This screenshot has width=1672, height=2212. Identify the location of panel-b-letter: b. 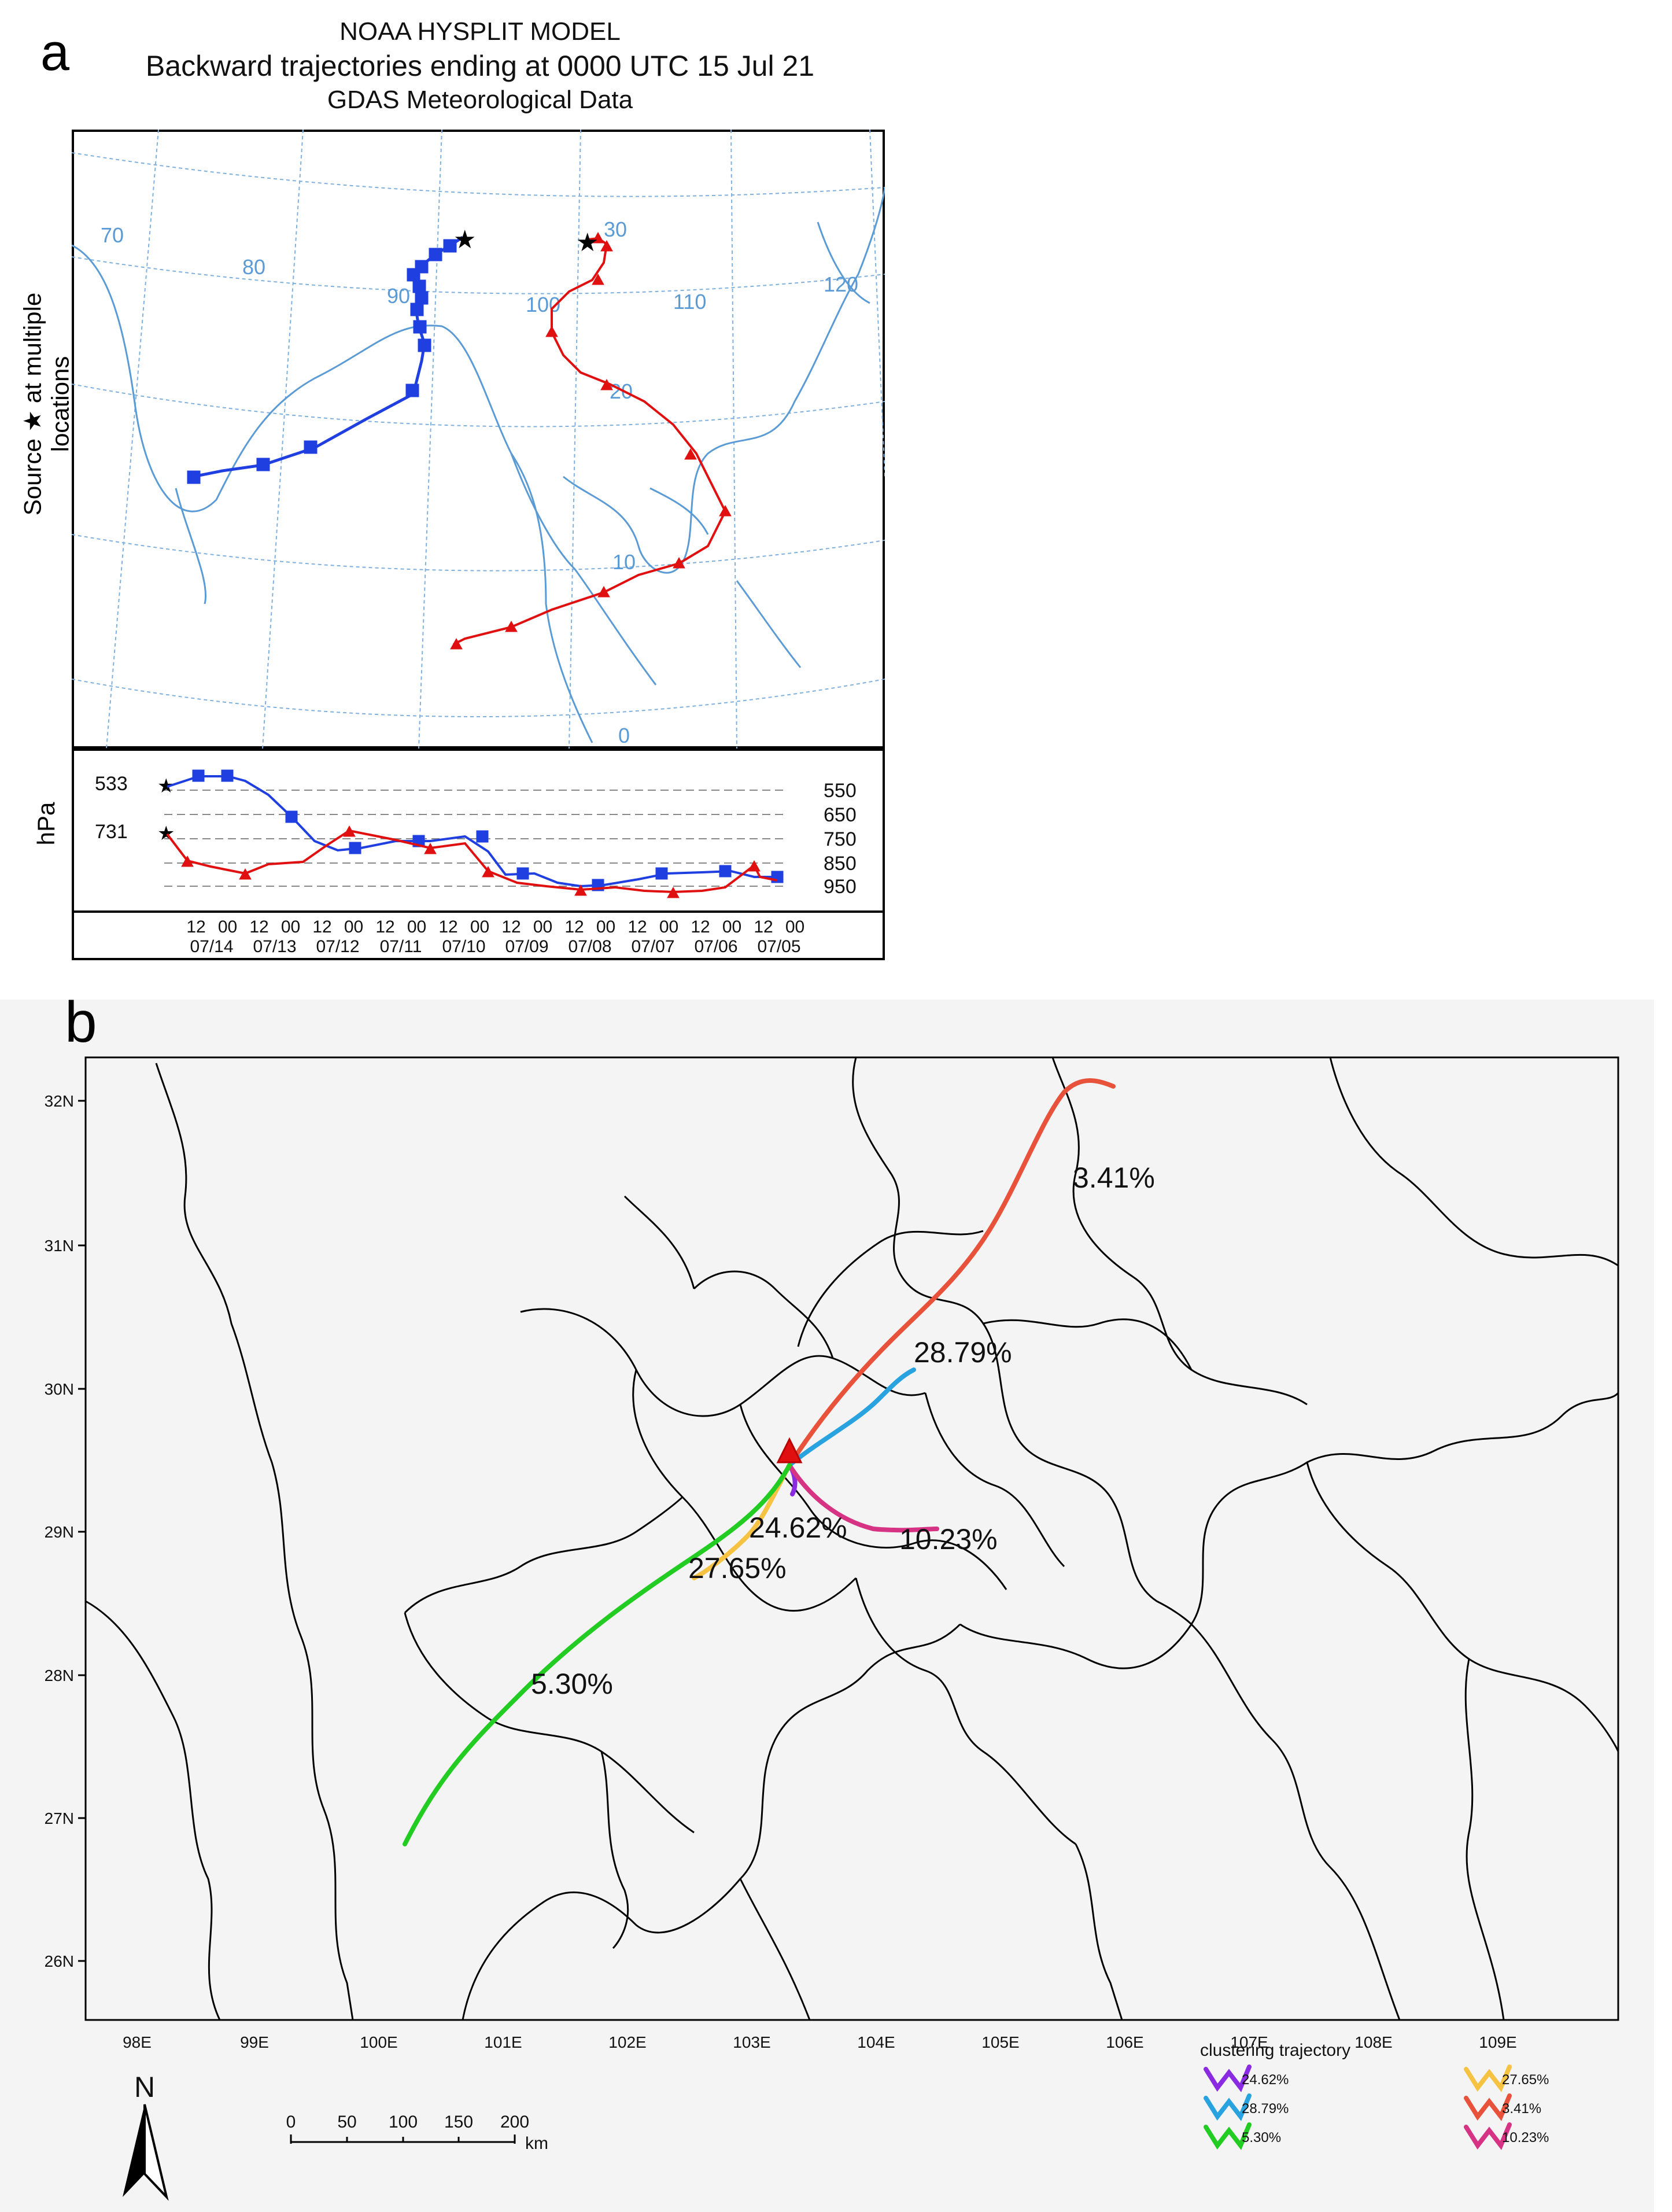
(81, 1023).